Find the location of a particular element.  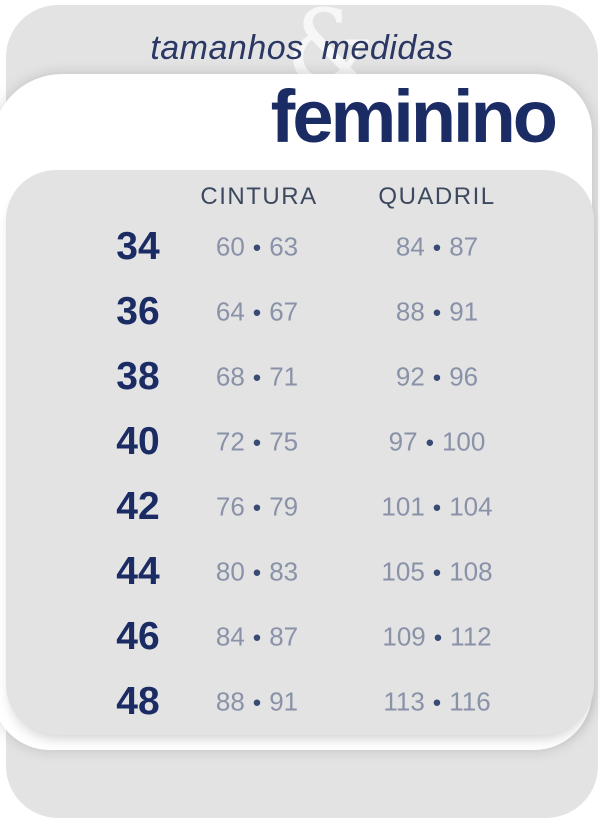

quadril-value: 101 • 104 is located at coordinates (436, 507).